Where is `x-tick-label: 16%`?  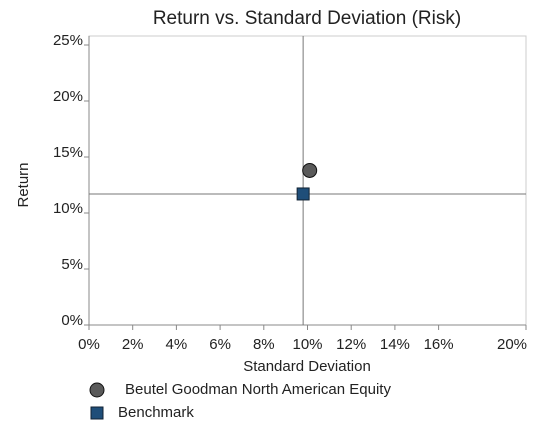
x-tick-label: 16% is located at coordinates (439, 344).